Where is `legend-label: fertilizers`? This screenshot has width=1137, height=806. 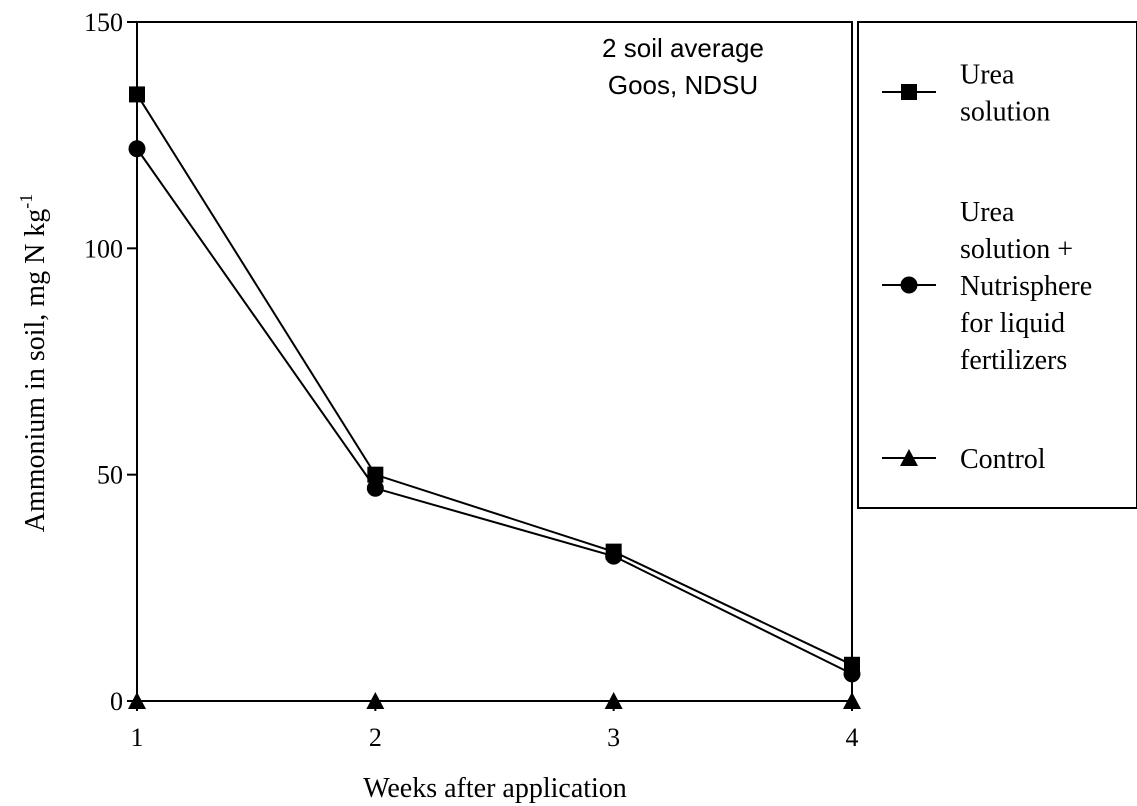 legend-label: fertilizers is located at coordinates (1013, 360).